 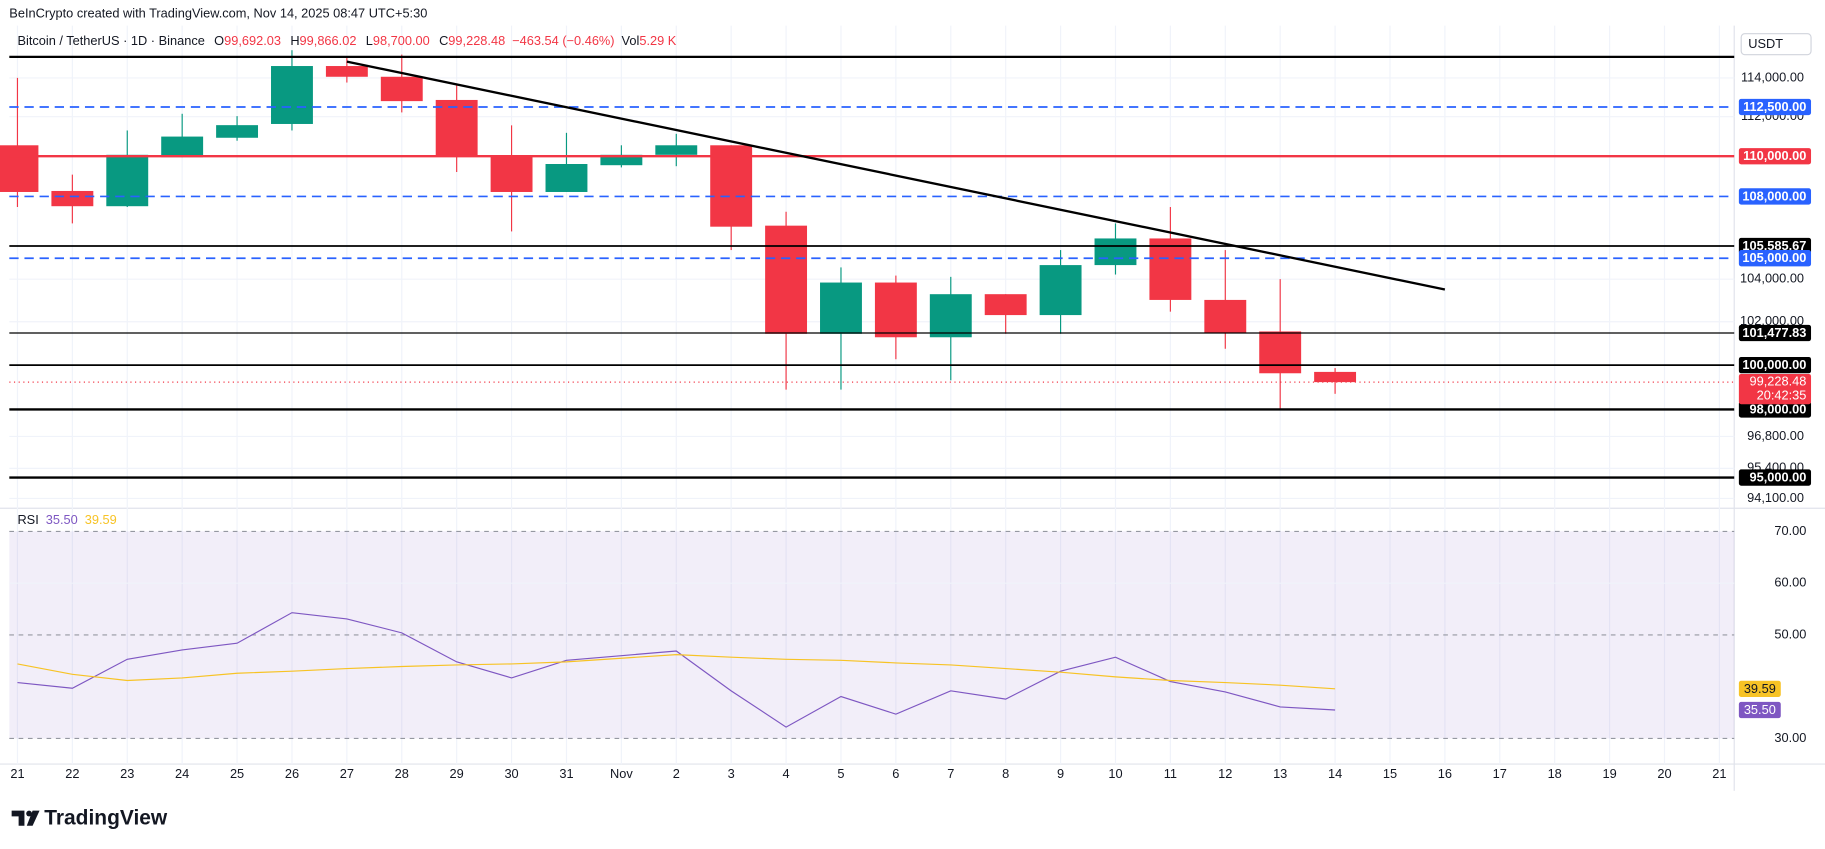 What do you see at coordinates (1500, 773) in the screenshot?
I see `x-tick-label: 17` at bounding box center [1500, 773].